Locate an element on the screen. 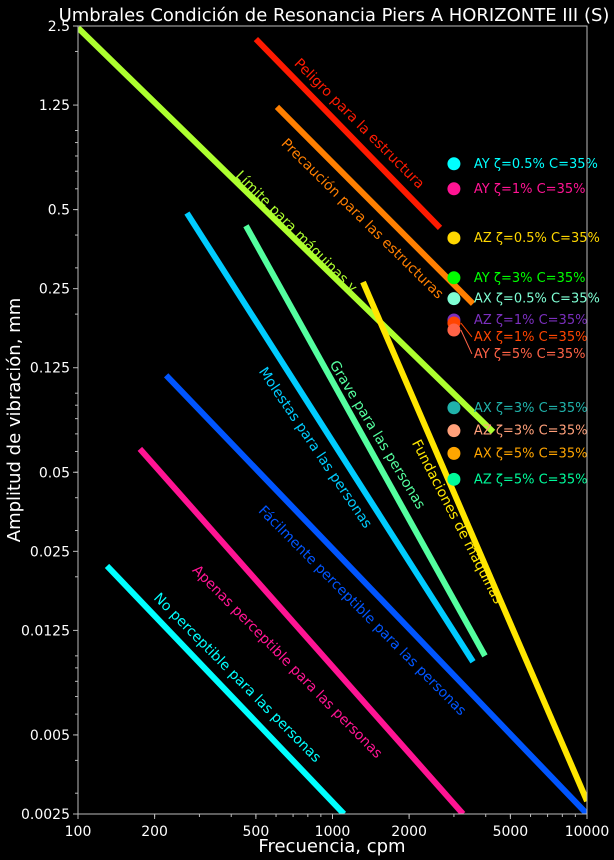 Image resolution: width=614 pixels, height=860 pixels. point-label: AZ ζ=3% C=35% is located at coordinates (531, 431).